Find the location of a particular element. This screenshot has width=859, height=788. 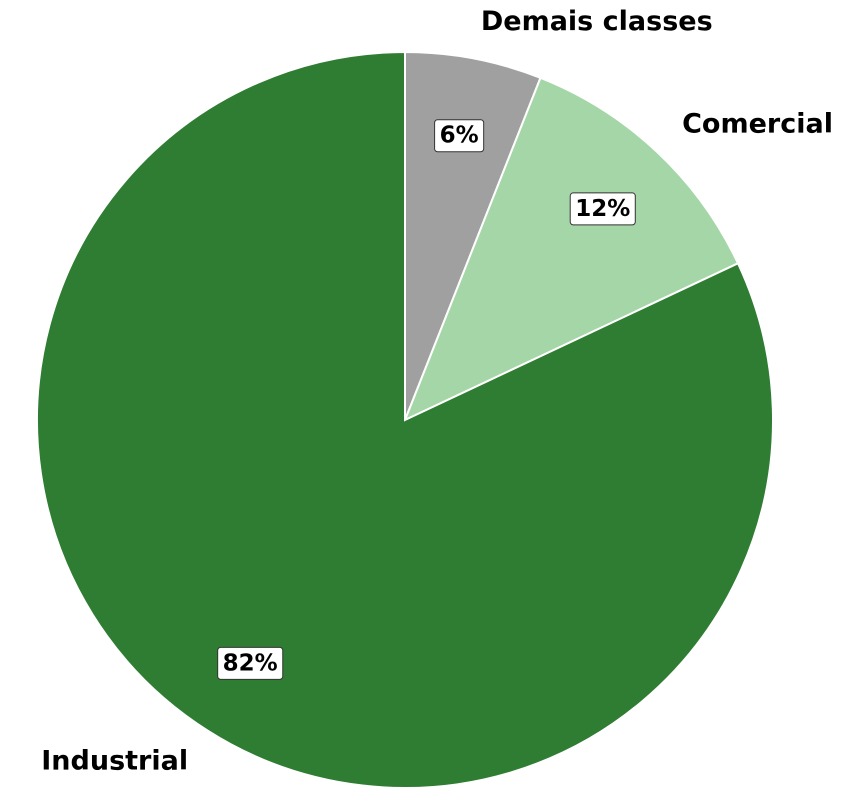

slice-label: Demais classes is located at coordinates (597, 21).